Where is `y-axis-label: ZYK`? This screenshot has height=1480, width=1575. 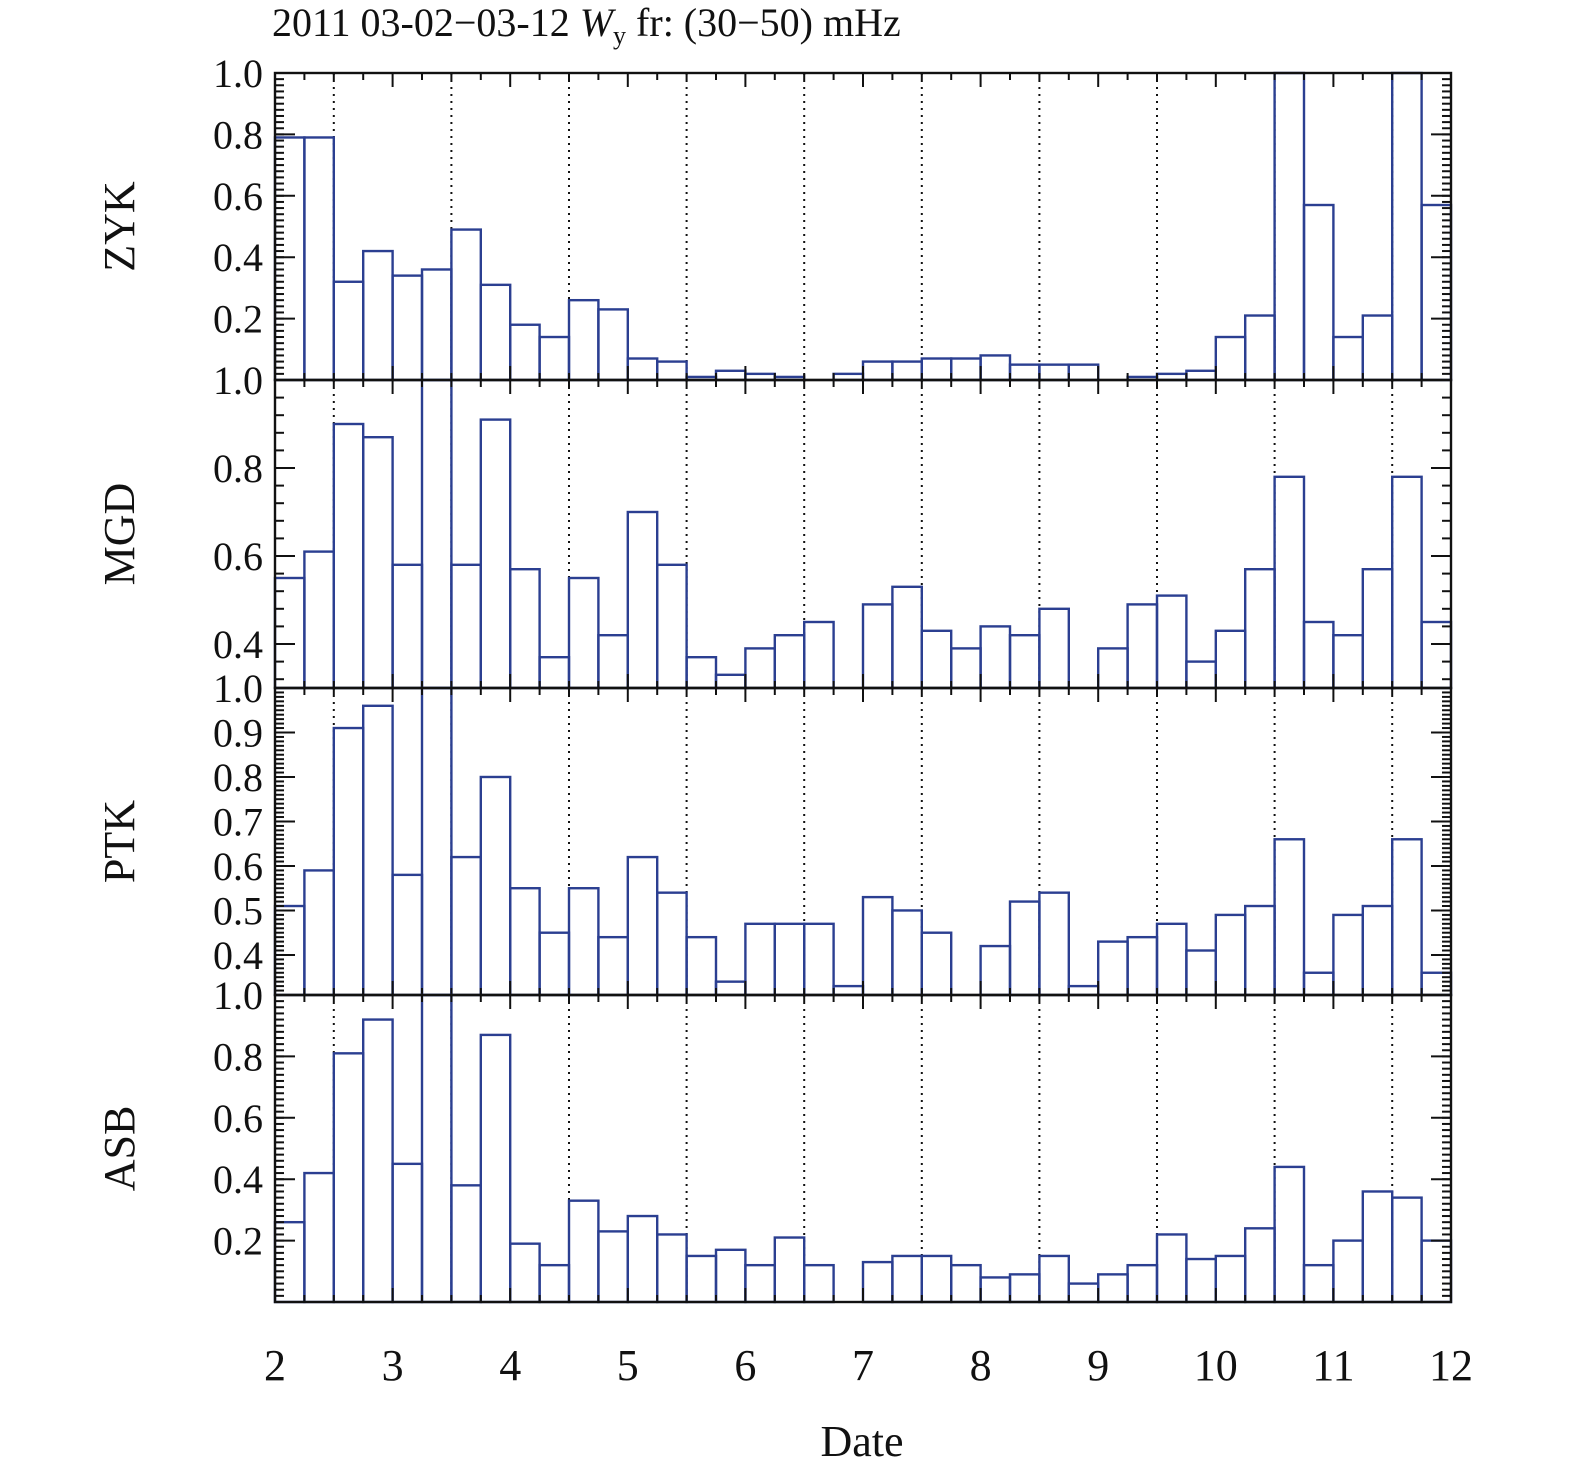
y-axis-label: ZYK is located at coordinates (119, 226).